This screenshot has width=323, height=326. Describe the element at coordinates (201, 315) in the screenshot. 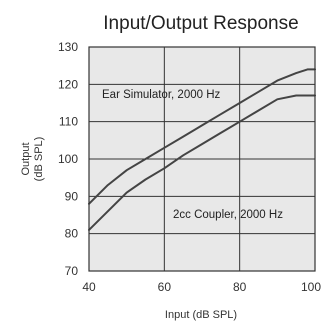

I see `x-axis-label: Input (dB SPL)` at that location.